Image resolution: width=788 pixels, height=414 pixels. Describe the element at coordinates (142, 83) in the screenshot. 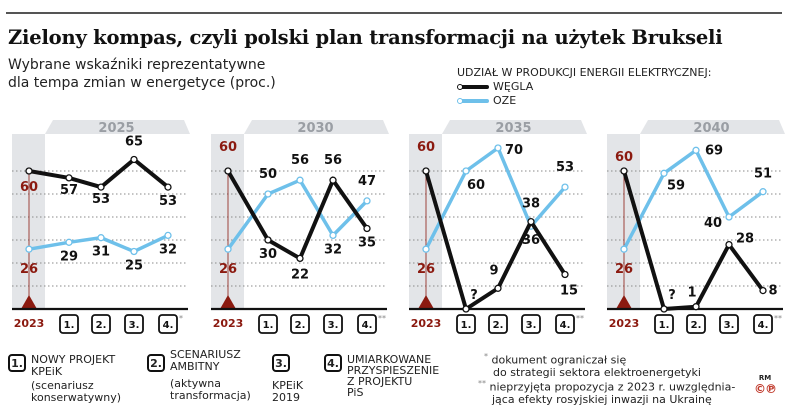

I see `subtitle-line-2: dla tempa zmian w energetyce (proc.)` at that location.